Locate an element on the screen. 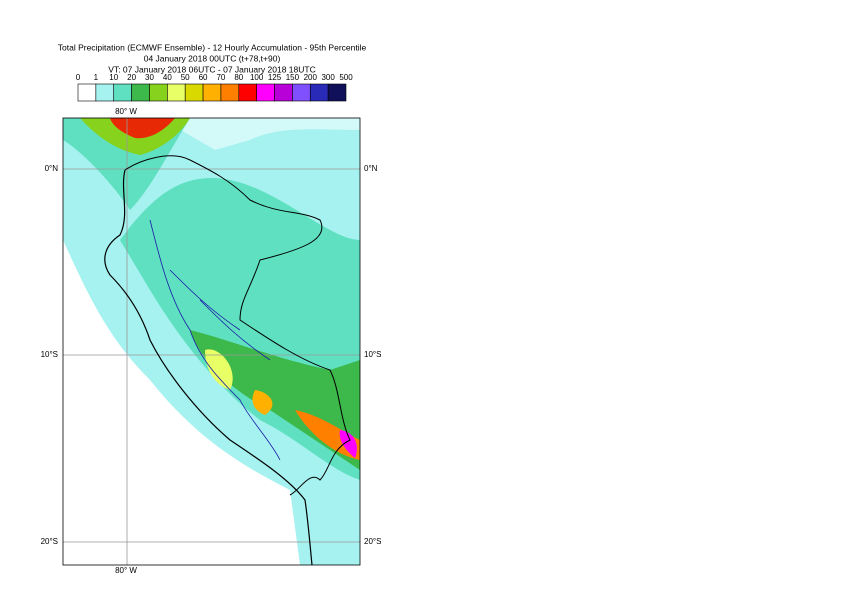 Image resolution: width=842 pixels, height=601 pixels. colorbar-label: 200 is located at coordinates (311, 77).